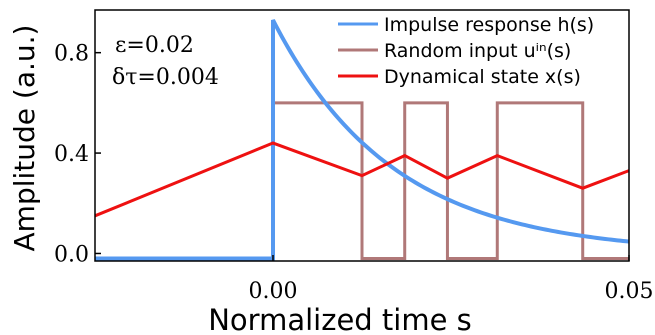 This screenshot has width=655, height=335. Describe the element at coordinates (273, 291) in the screenshot. I see `x-tick-label: 0.00` at that location.